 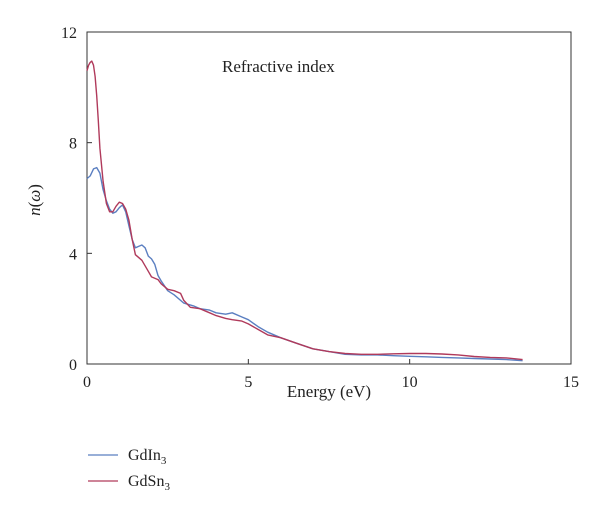 What do you see at coordinates (571, 382) in the screenshot?
I see `x-tick-label: 15` at bounding box center [571, 382].